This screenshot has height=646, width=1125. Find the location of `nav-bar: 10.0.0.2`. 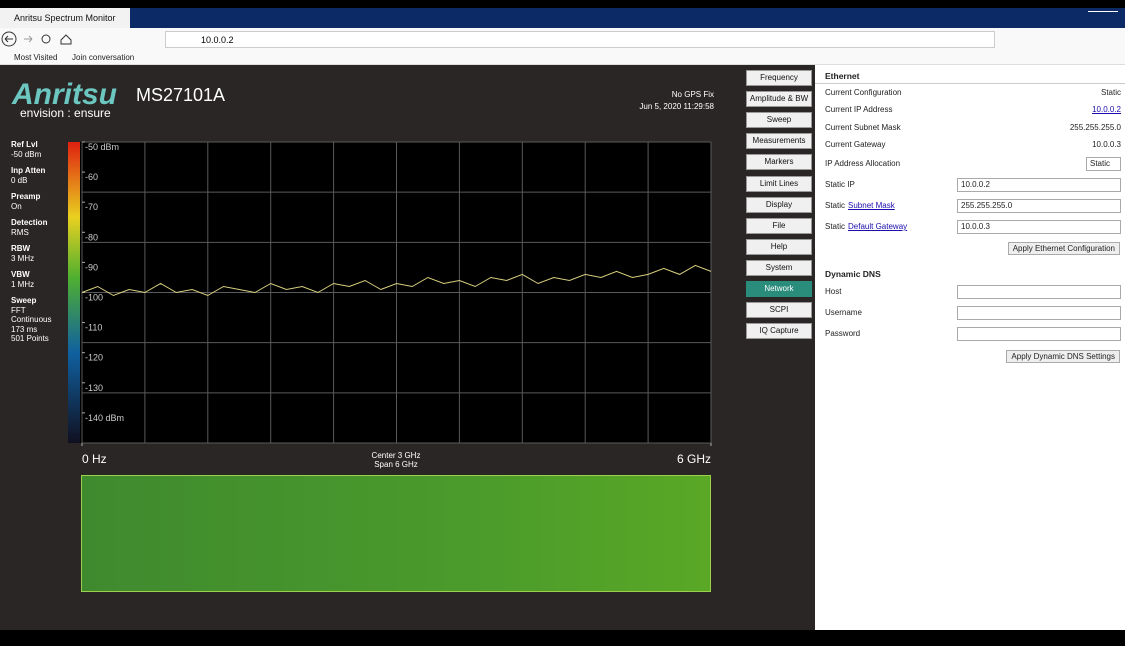

nav-bar: 10.0.0.2 is located at coordinates (562, 39).